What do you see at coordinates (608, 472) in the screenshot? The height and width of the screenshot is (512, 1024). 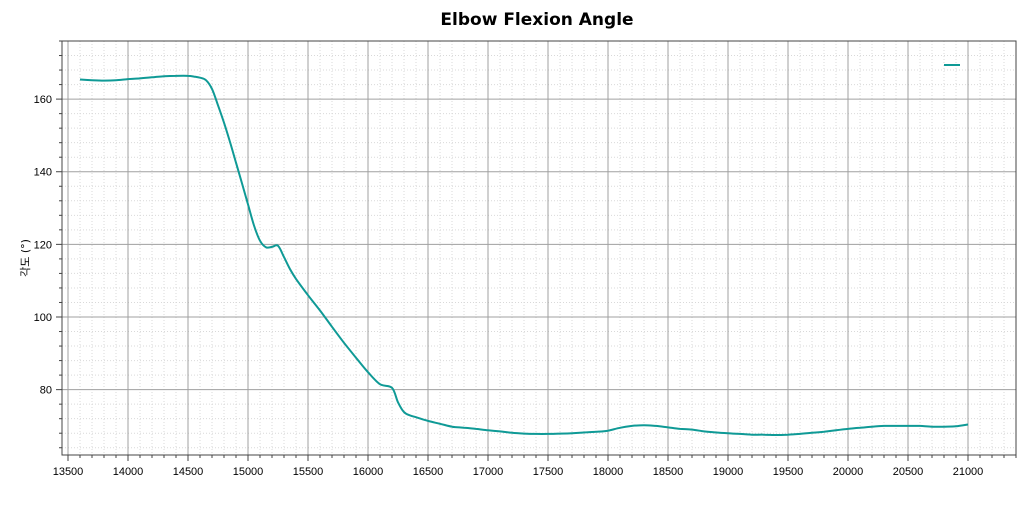 I see `x-tick-label: 18000` at bounding box center [608, 472].